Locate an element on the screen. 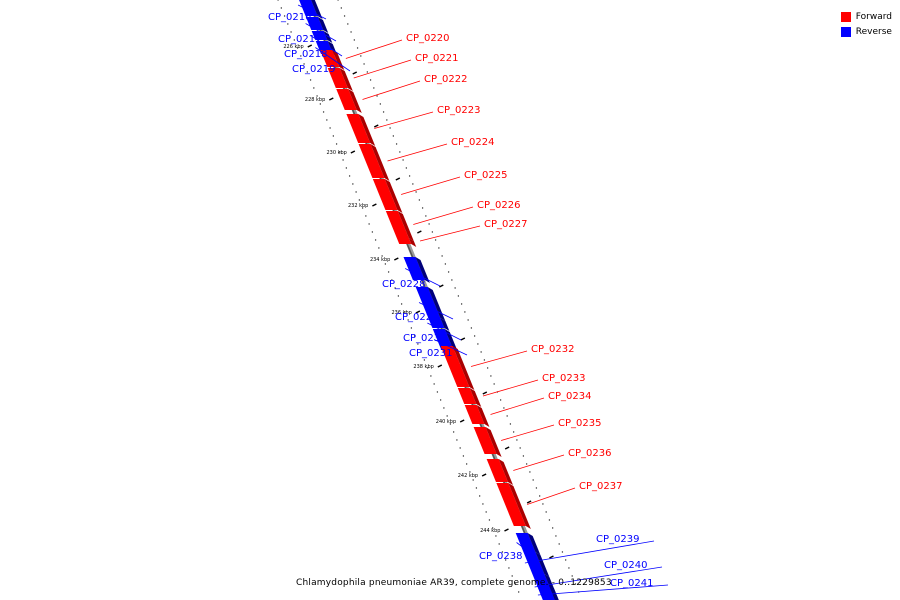 The height and width of the screenshot is (600, 900). gene-label: CP_0218 is located at coordinates (305, 54).